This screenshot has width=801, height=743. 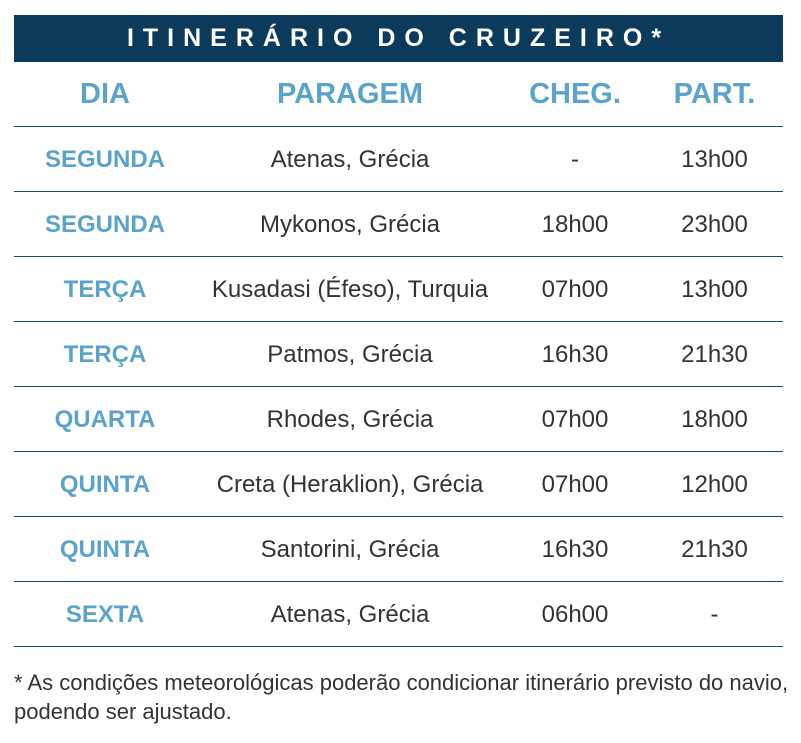 I want to click on departure-cell: 23h00, so click(x=714, y=224).